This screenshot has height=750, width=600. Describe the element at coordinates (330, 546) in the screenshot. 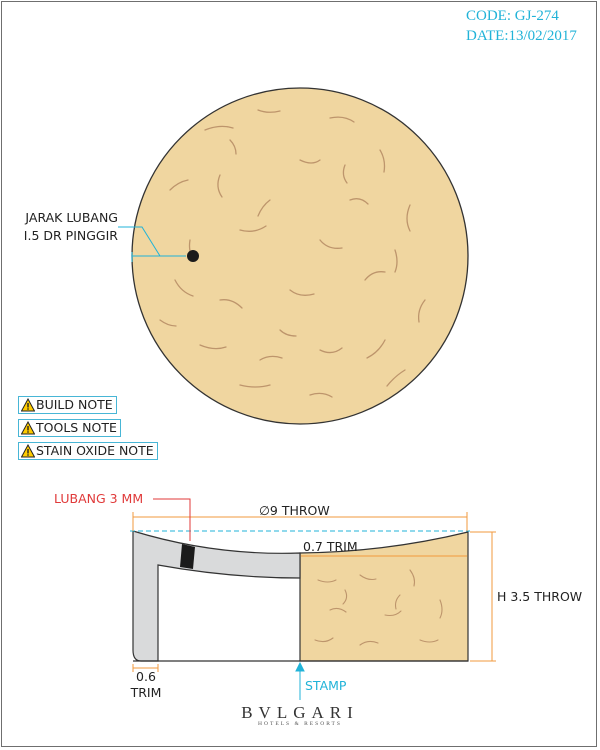

I see `inner-trim-label: 0.7 TRIM` at that location.